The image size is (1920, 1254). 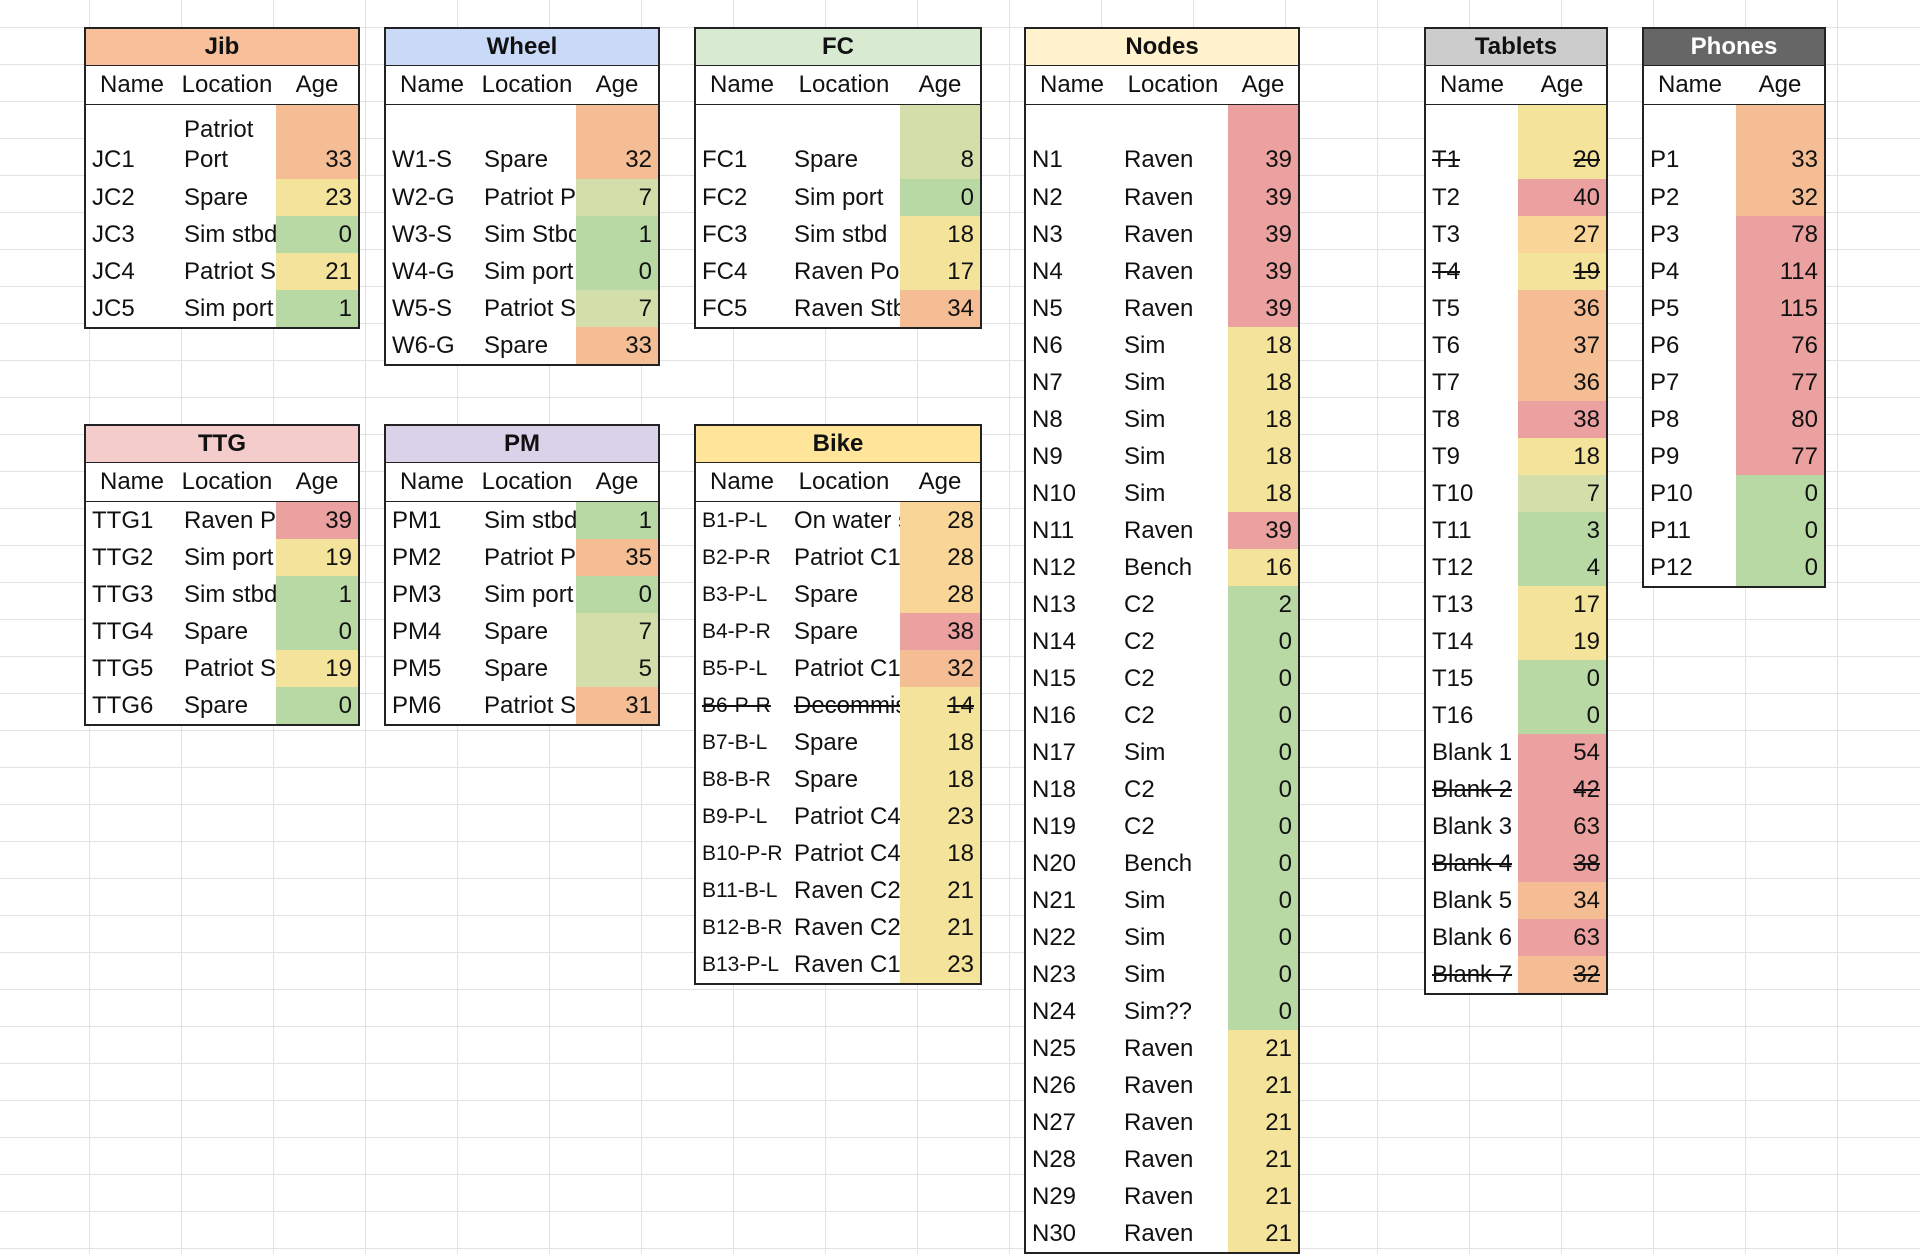 What do you see at coordinates (1516, 271) in the screenshot?
I see `table-row: T4 19` at bounding box center [1516, 271].